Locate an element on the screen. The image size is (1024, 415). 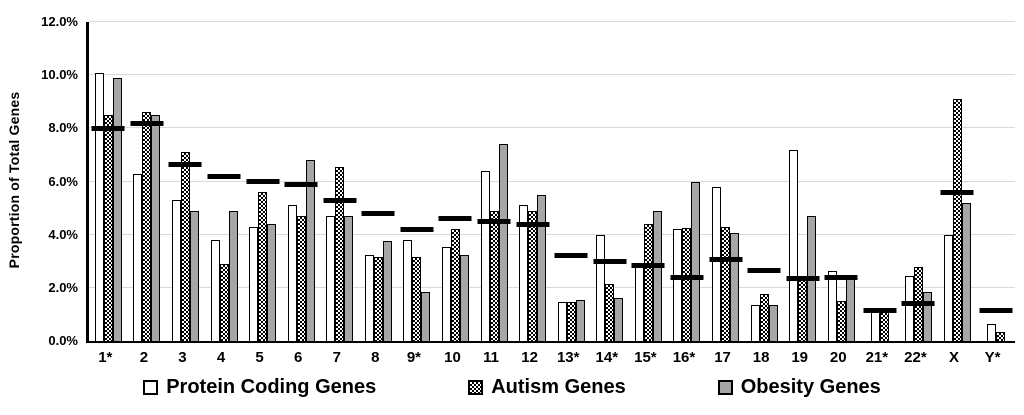
x-axis-label: 19 is located at coordinates (800, 357).